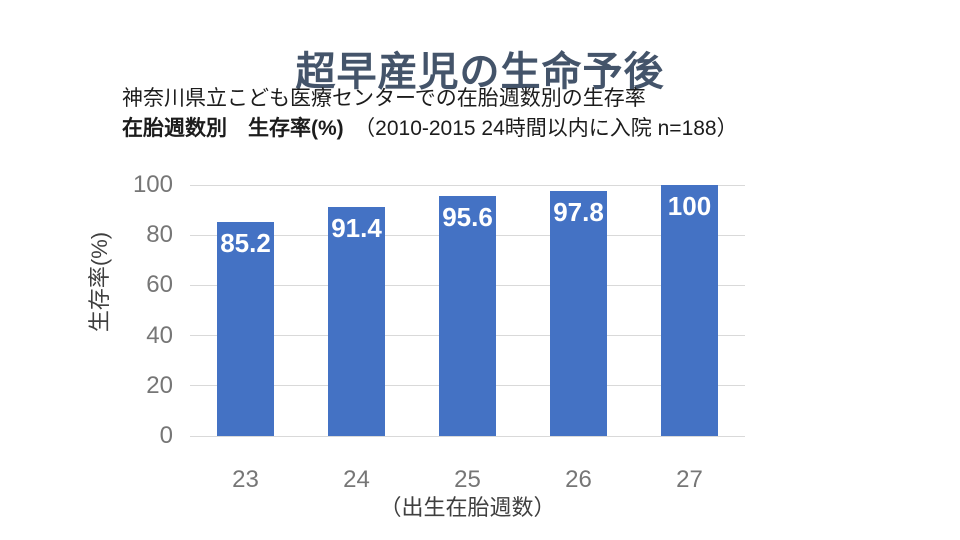 This screenshot has width=960, height=540. What do you see at coordinates (152, 184) in the screenshot?
I see `y-tick-label: 100` at bounding box center [152, 184].